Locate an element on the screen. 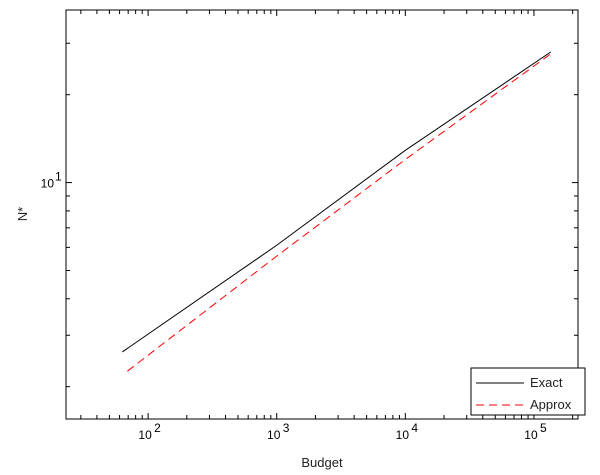 This screenshot has width=600, height=475. legend-box is located at coordinates (528, 391).